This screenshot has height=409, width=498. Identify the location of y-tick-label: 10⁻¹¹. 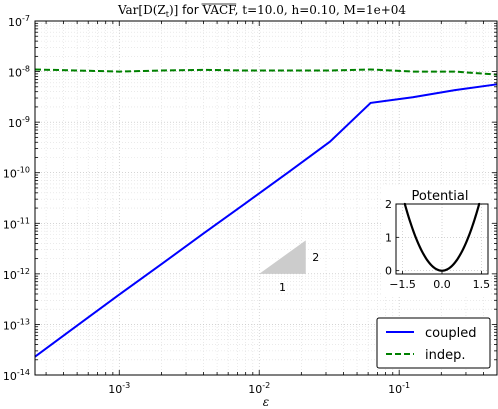
(16, 223).